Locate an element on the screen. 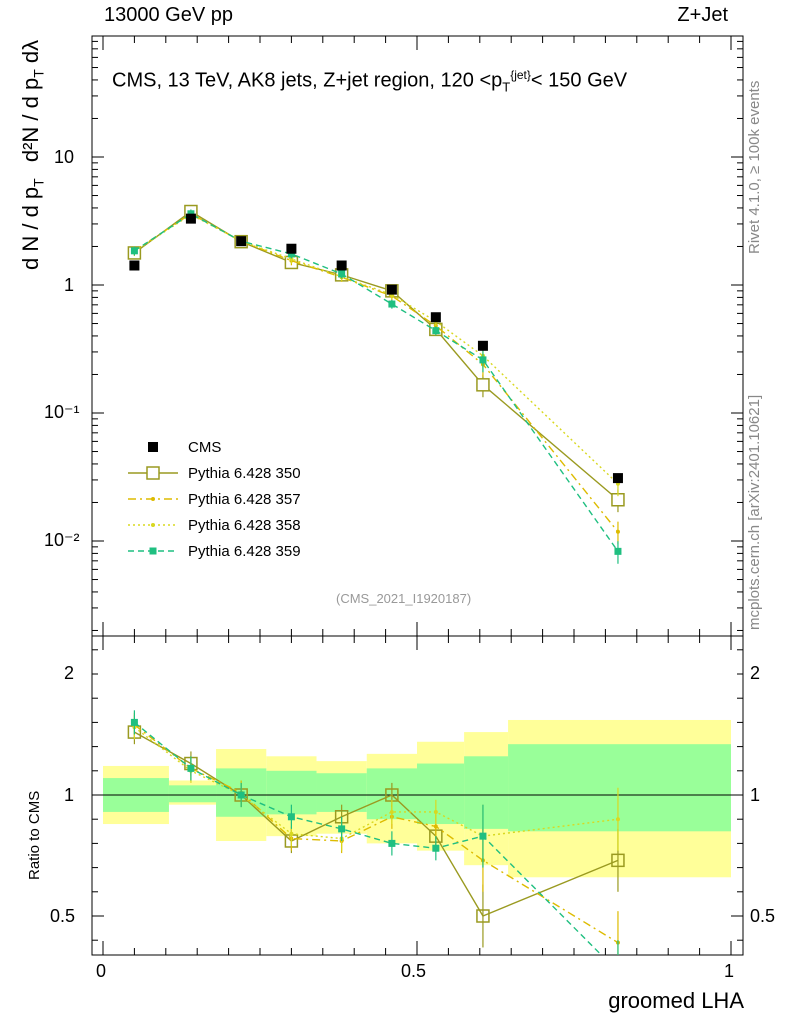 The width and height of the screenshot is (786, 1024). ratio-y-tick-right: 1 is located at coordinates (755, 795).